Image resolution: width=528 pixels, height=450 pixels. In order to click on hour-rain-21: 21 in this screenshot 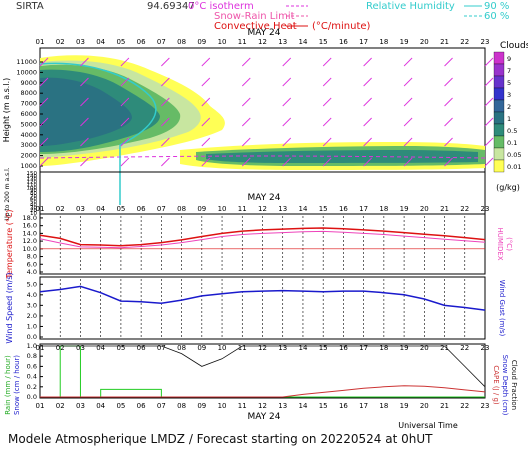, I will do `click(444, 348)`.